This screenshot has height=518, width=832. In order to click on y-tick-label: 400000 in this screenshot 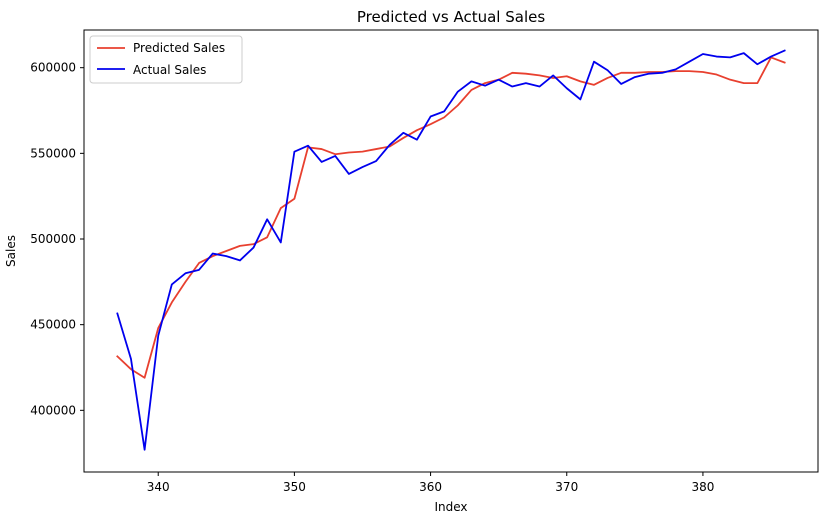, I will do `click(53, 410)`.